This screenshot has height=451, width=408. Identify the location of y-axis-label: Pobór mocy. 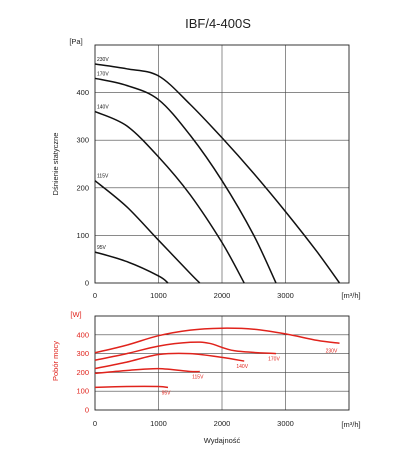
(55, 361).